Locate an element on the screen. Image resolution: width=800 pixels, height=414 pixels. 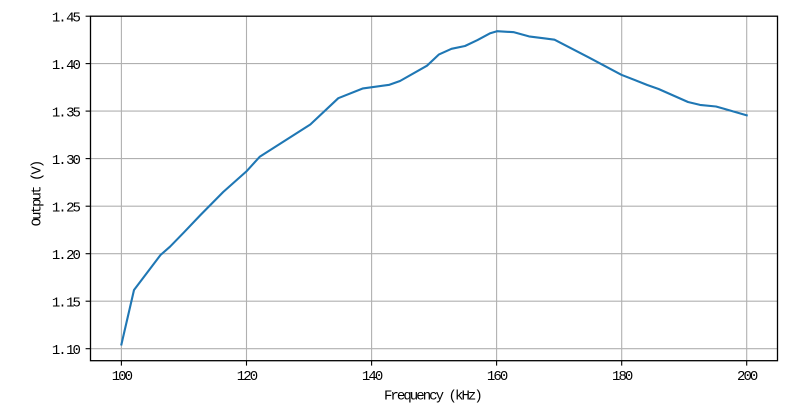
svg-text: 140 is located at coordinates (372, 377).